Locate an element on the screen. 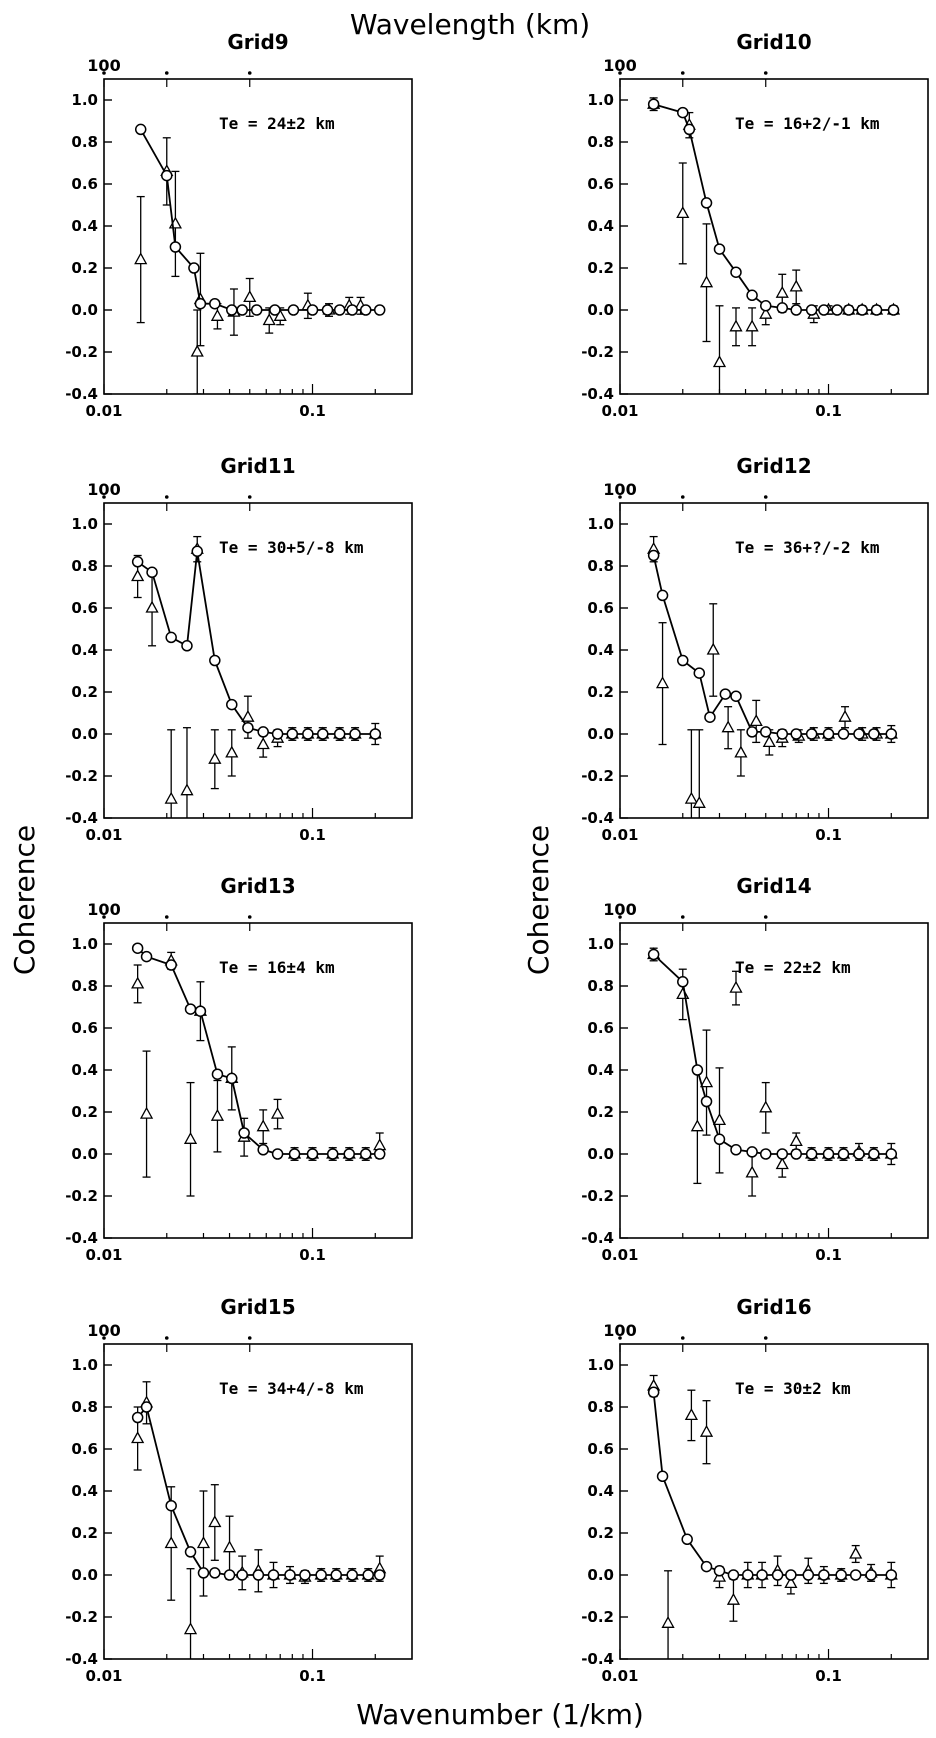 The height and width of the screenshot is (1738, 936). y-tick-label: 0.4 is located at coordinates (84, 650).